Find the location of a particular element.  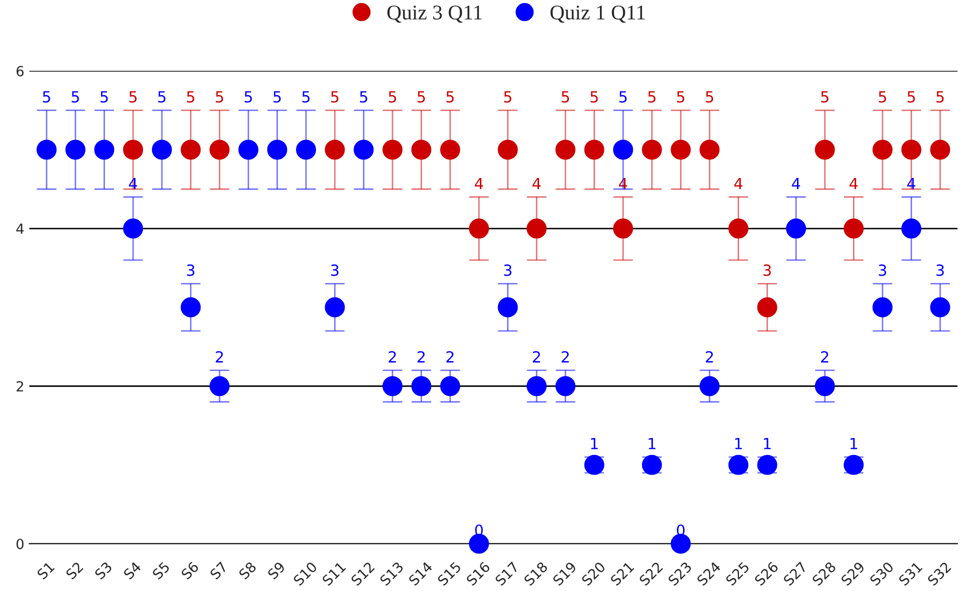

x-tick-label: S13 is located at coordinates (391, 573).